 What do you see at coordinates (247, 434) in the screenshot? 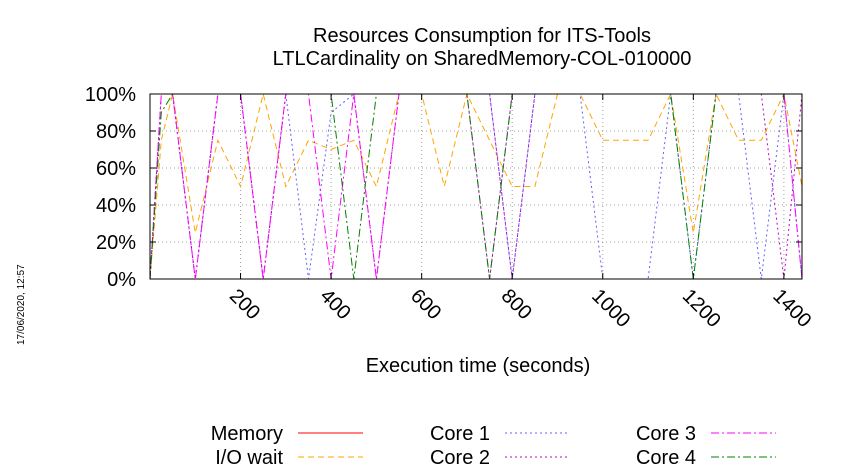
I see `legend-label: Memory` at bounding box center [247, 434].